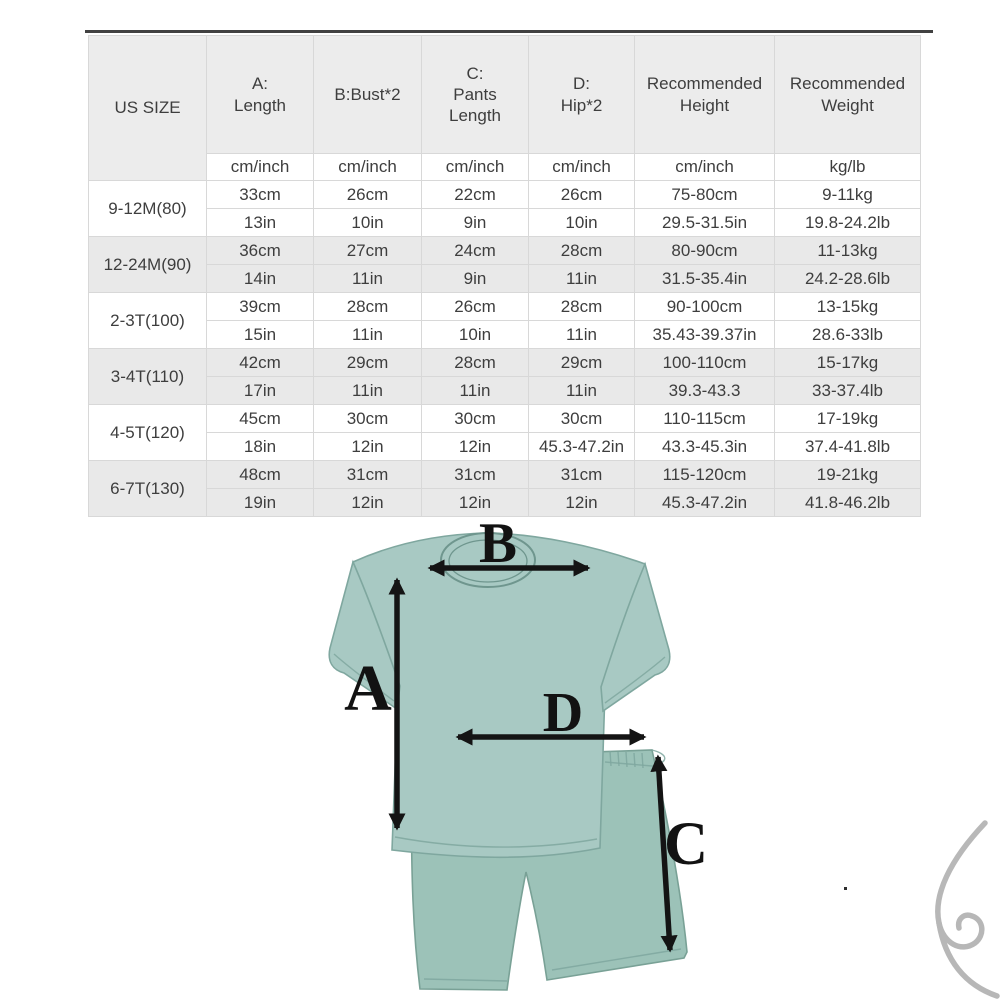 Image resolution: width=1000 pixels, height=1000 pixels. What do you see at coordinates (260, 446) in the screenshot?
I see `value-cell: 18in` at bounding box center [260, 446].